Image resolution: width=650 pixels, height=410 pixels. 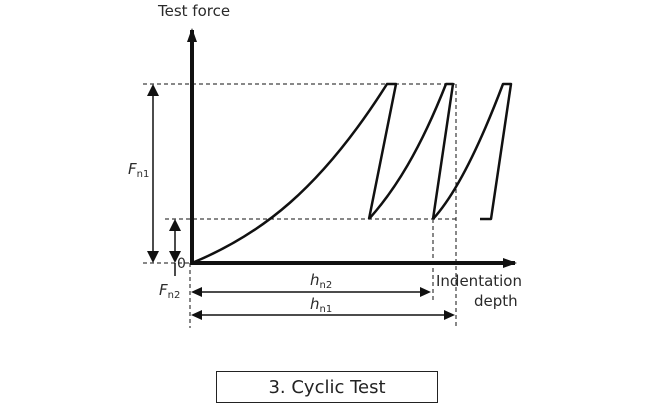 I want to click on force-dimension-arrows, so click(x=164, y=180).